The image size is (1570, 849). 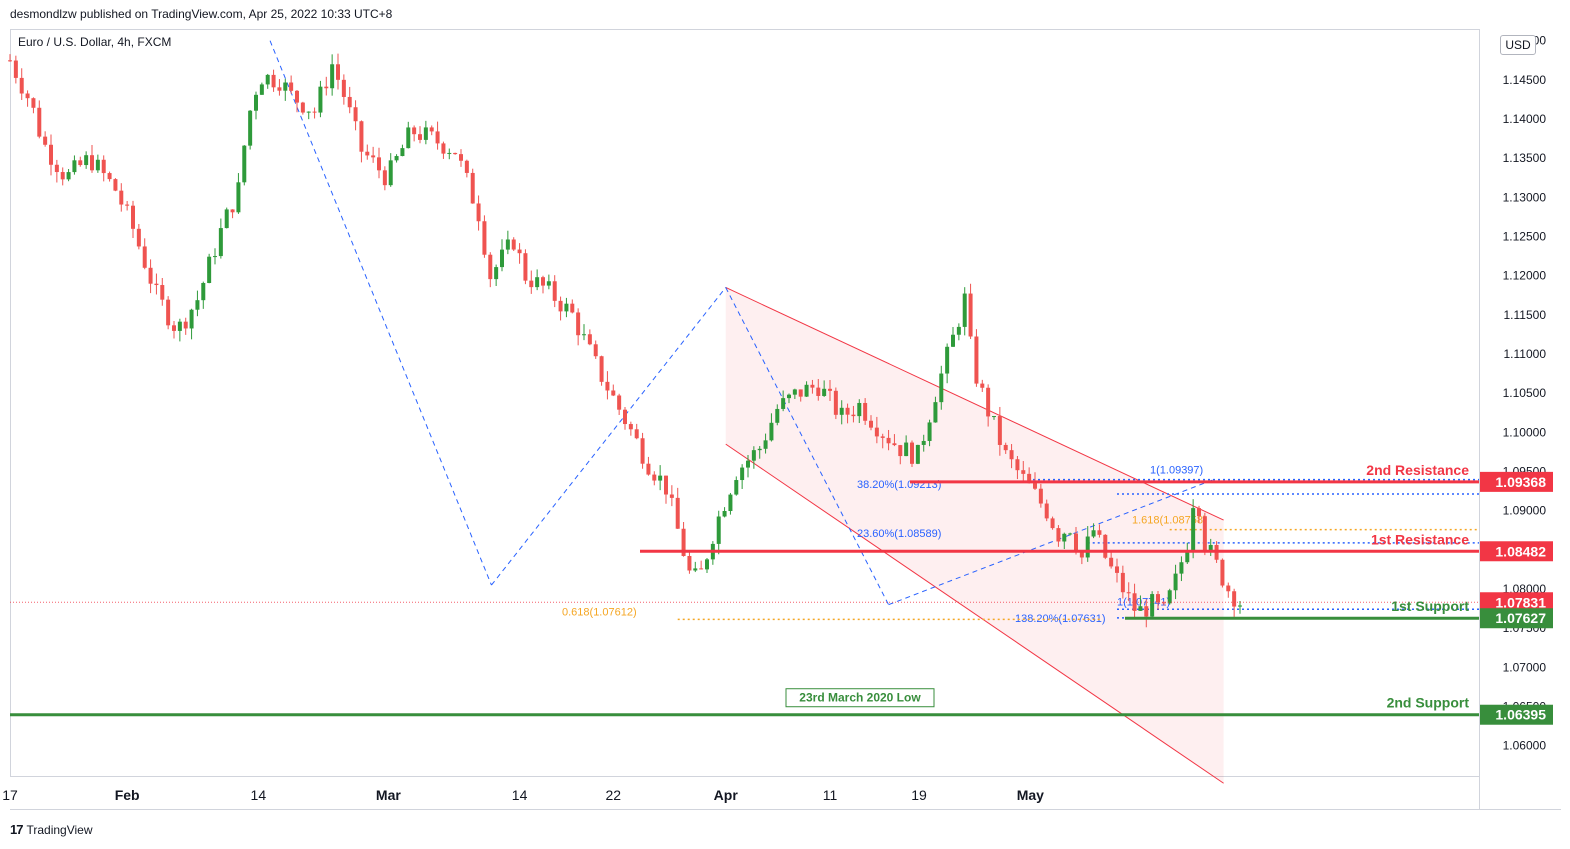 What do you see at coordinates (1516, 551) in the screenshot?
I see `resistance-1-price-tag` at bounding box center [1516, 551].